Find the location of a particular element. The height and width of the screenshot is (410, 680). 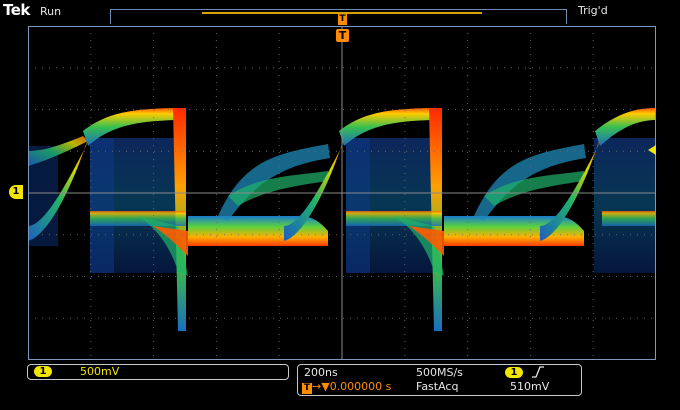

channel-1-ground-marker: 1 is located at coordinates (16, 192).